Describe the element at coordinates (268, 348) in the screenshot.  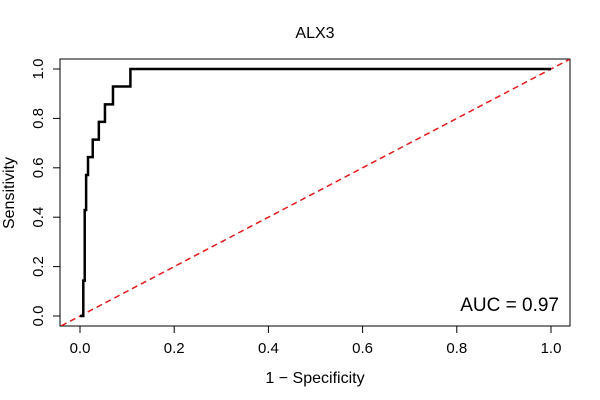
I see `x-tick-label: 0.4` at that location.